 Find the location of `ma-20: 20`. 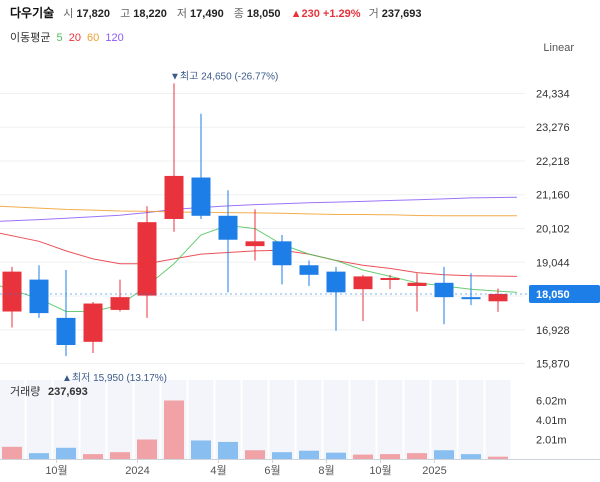

ma-20: 20 is located at coordinates (74, 38).